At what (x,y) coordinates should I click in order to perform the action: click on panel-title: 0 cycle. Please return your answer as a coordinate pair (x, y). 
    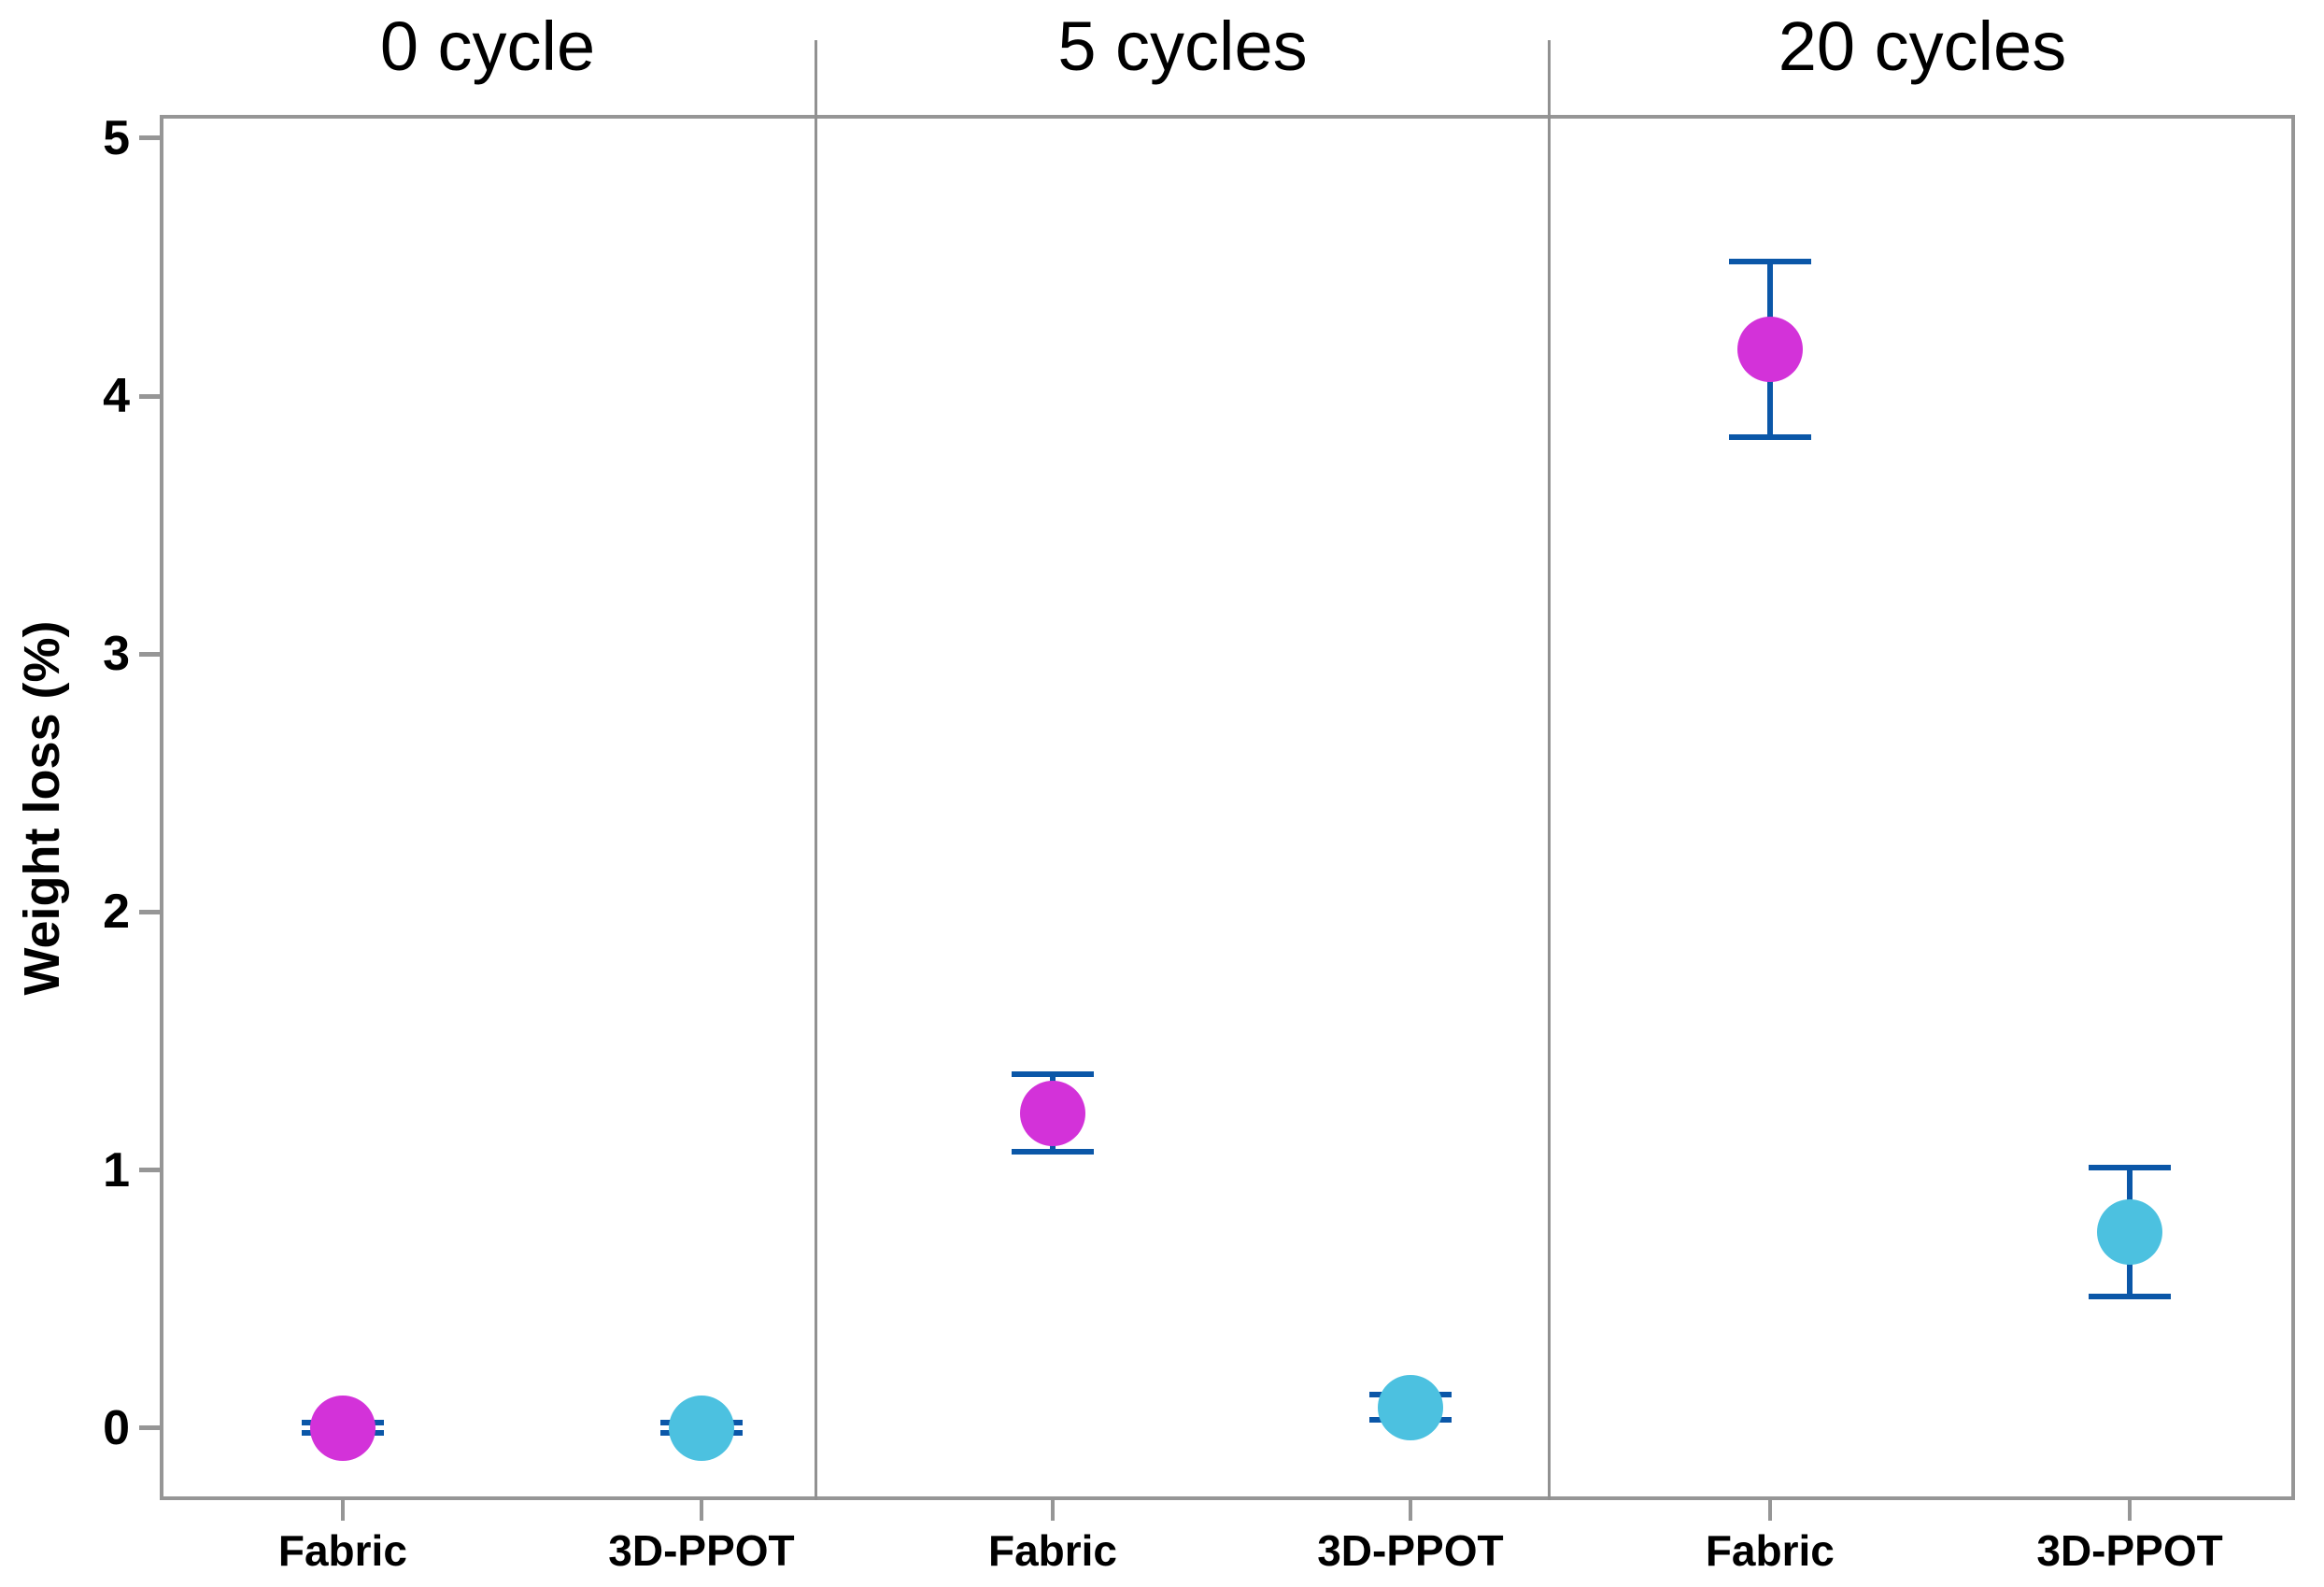
    Looking at the image, I should click on (487, 46).